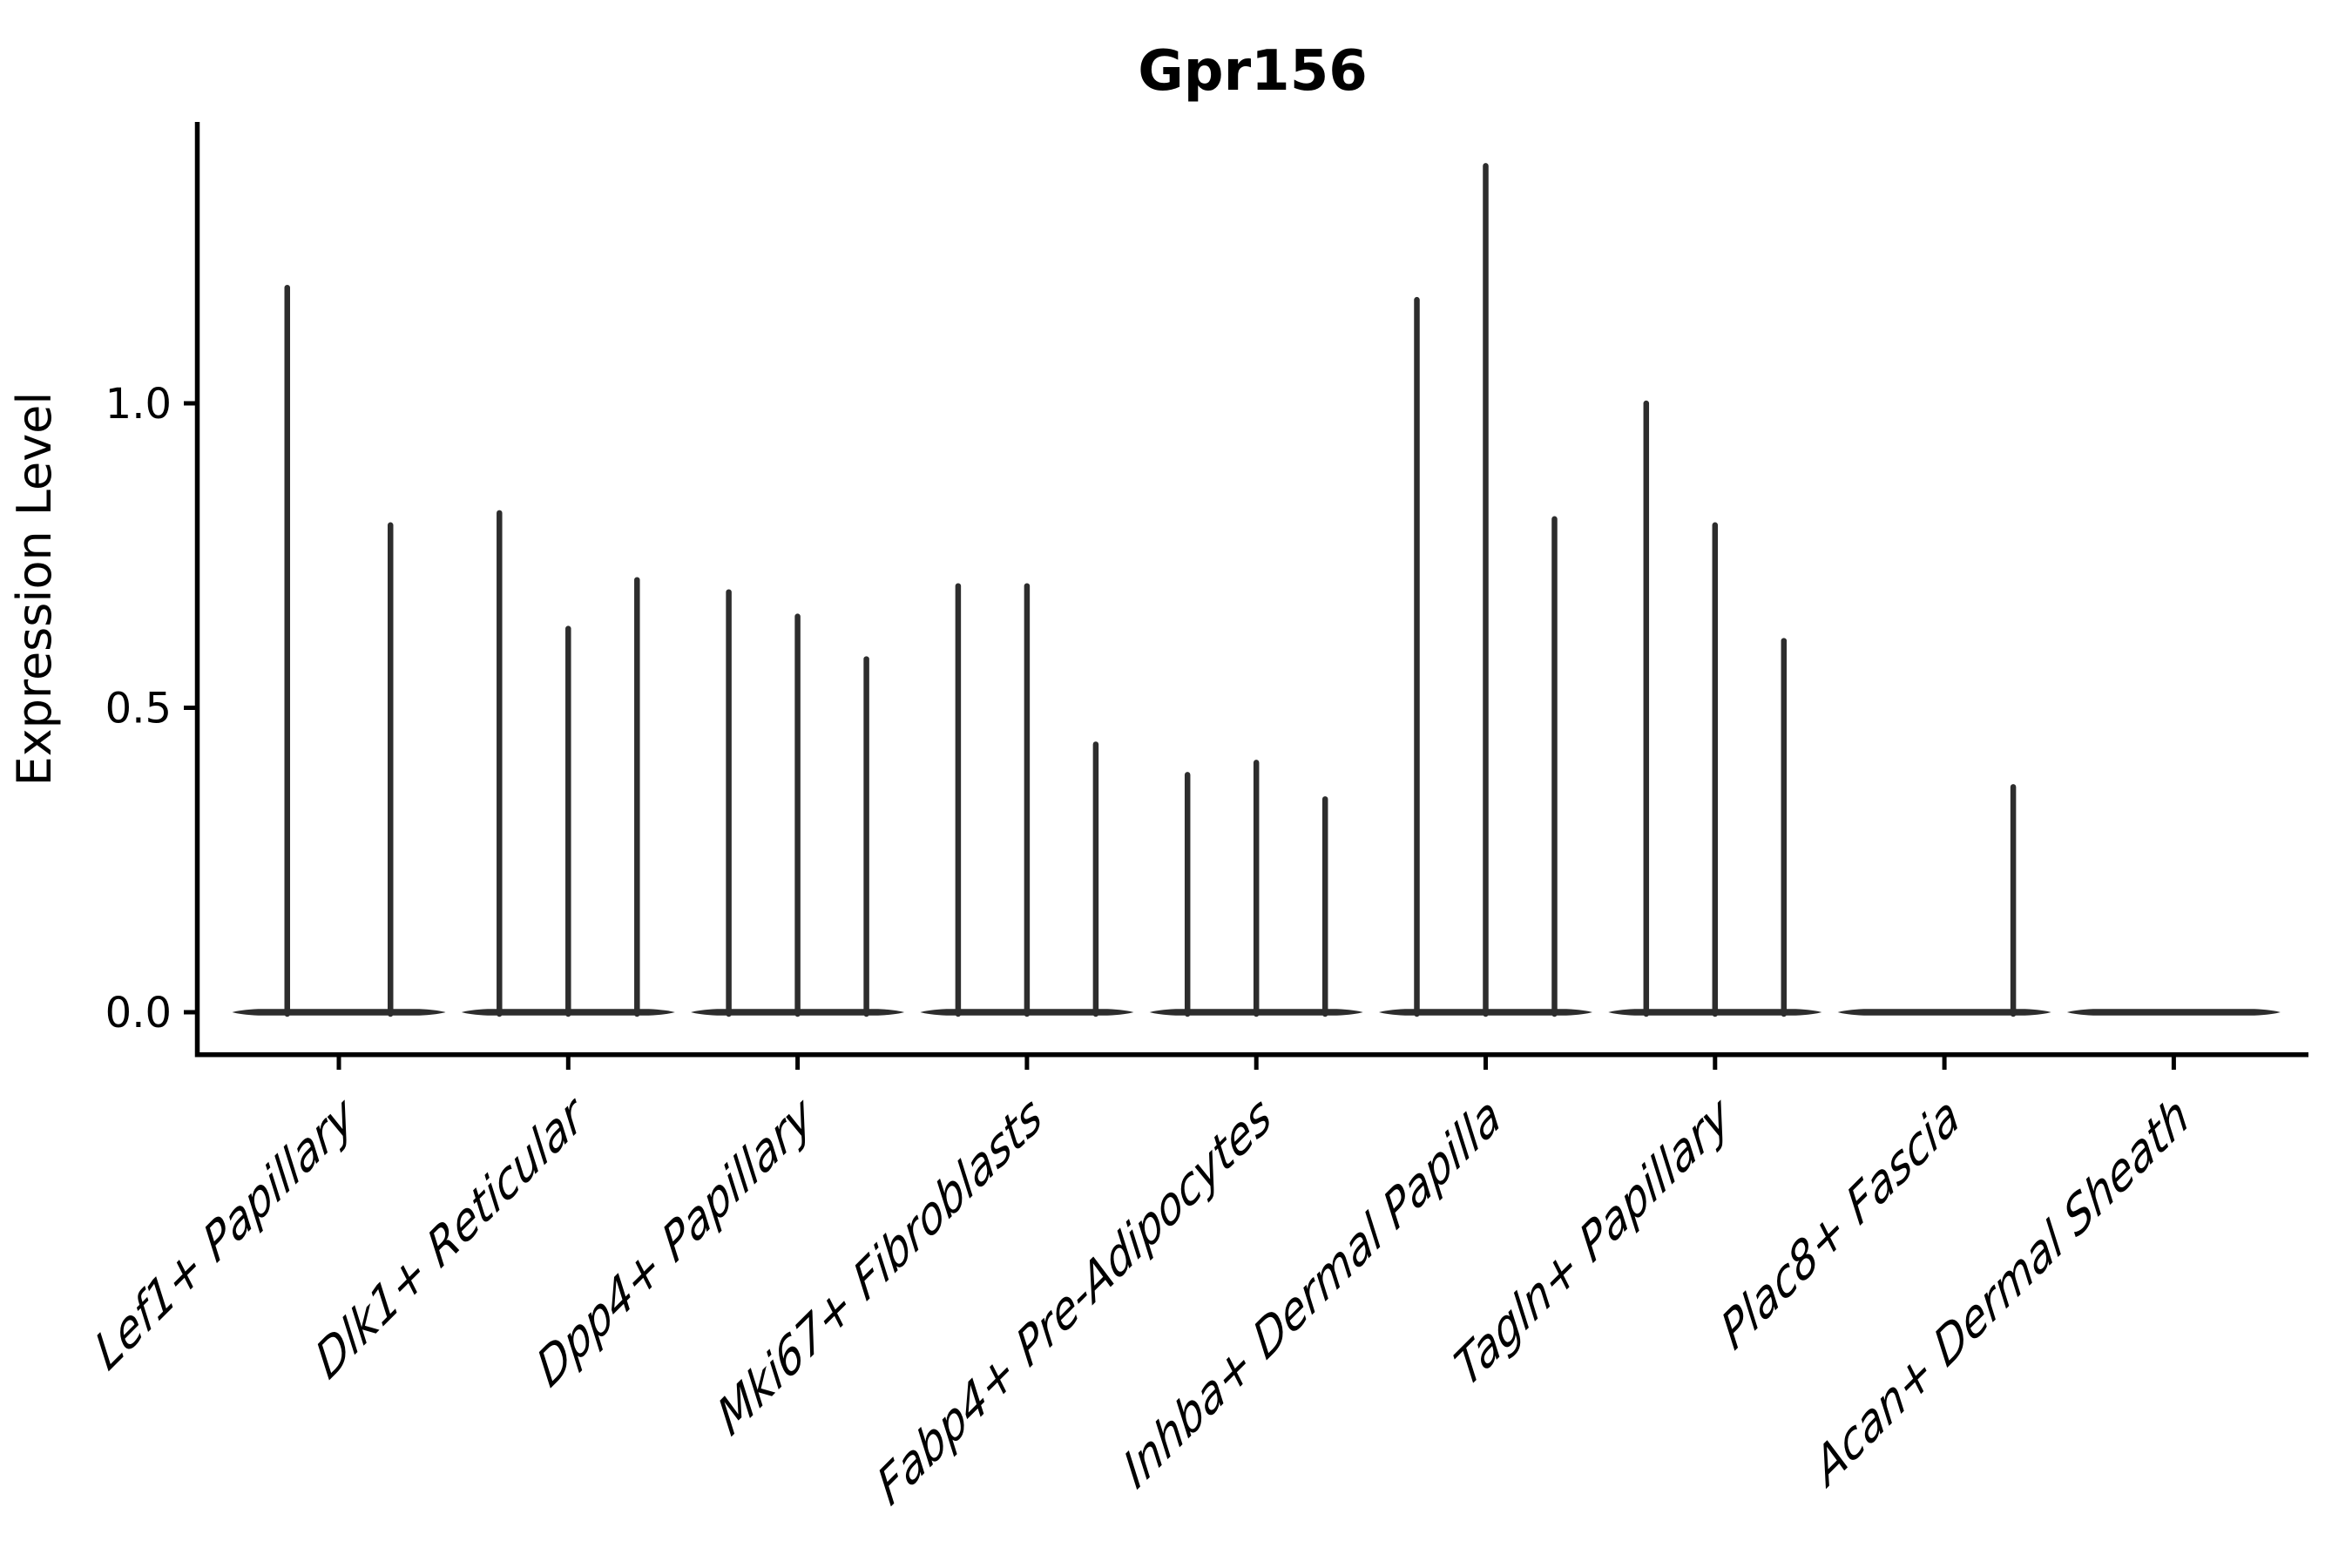 The width and height of the screenshot is (2352, 1568). What do you see at coordinates (138, 709) in the screenshot?
I see `y-tick-label: 0.5` at bounding box center [138, 709].